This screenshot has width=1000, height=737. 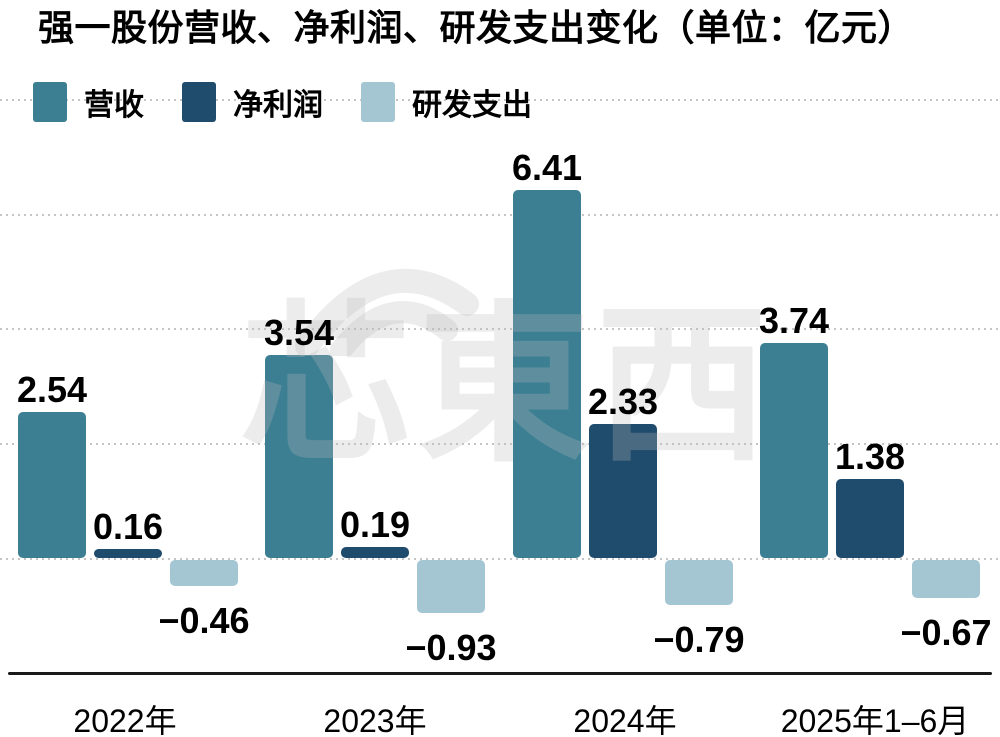 What do you see at coordinates (50, 102) in the screenshot?
I see `legend-swatch-revenue` at bounding box center [50, 102].